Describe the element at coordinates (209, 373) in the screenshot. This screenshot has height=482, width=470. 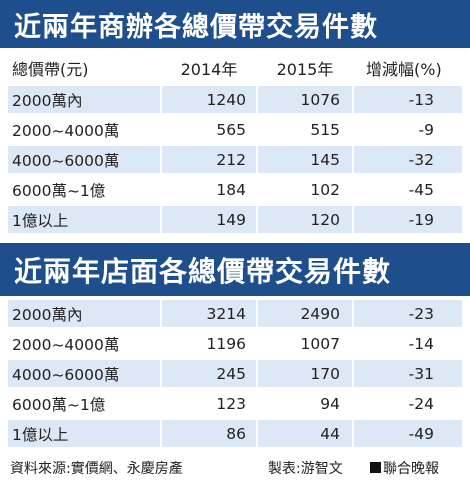
I see `count-2014-cell: 245` at that location.